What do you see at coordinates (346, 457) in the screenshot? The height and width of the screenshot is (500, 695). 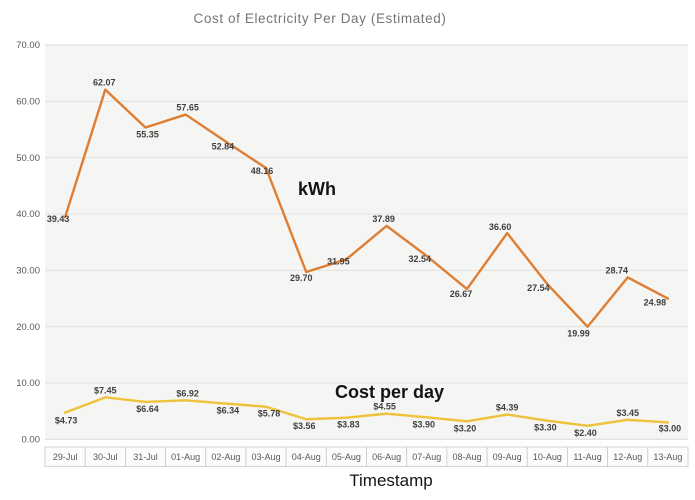 I see `x-axis-label: 05-Aug` at bounding box center [346, 457].